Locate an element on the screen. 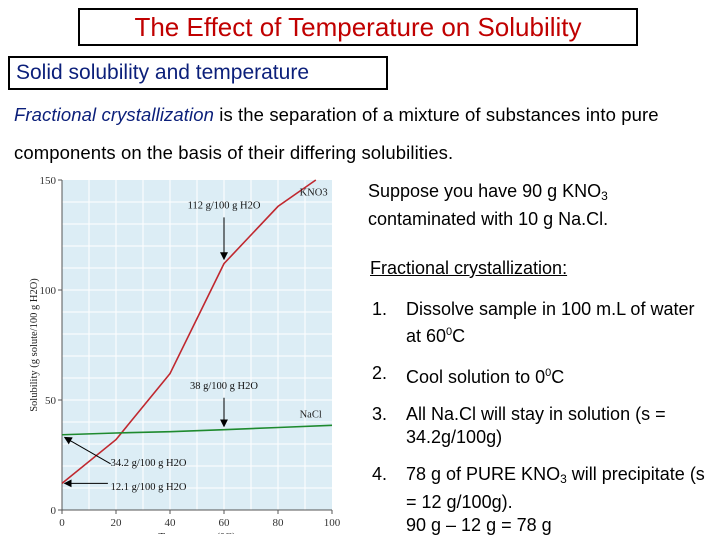 The width and height of the screenshot is (720, 551). step-4-number: 4. is located at coordinates (380, 474).